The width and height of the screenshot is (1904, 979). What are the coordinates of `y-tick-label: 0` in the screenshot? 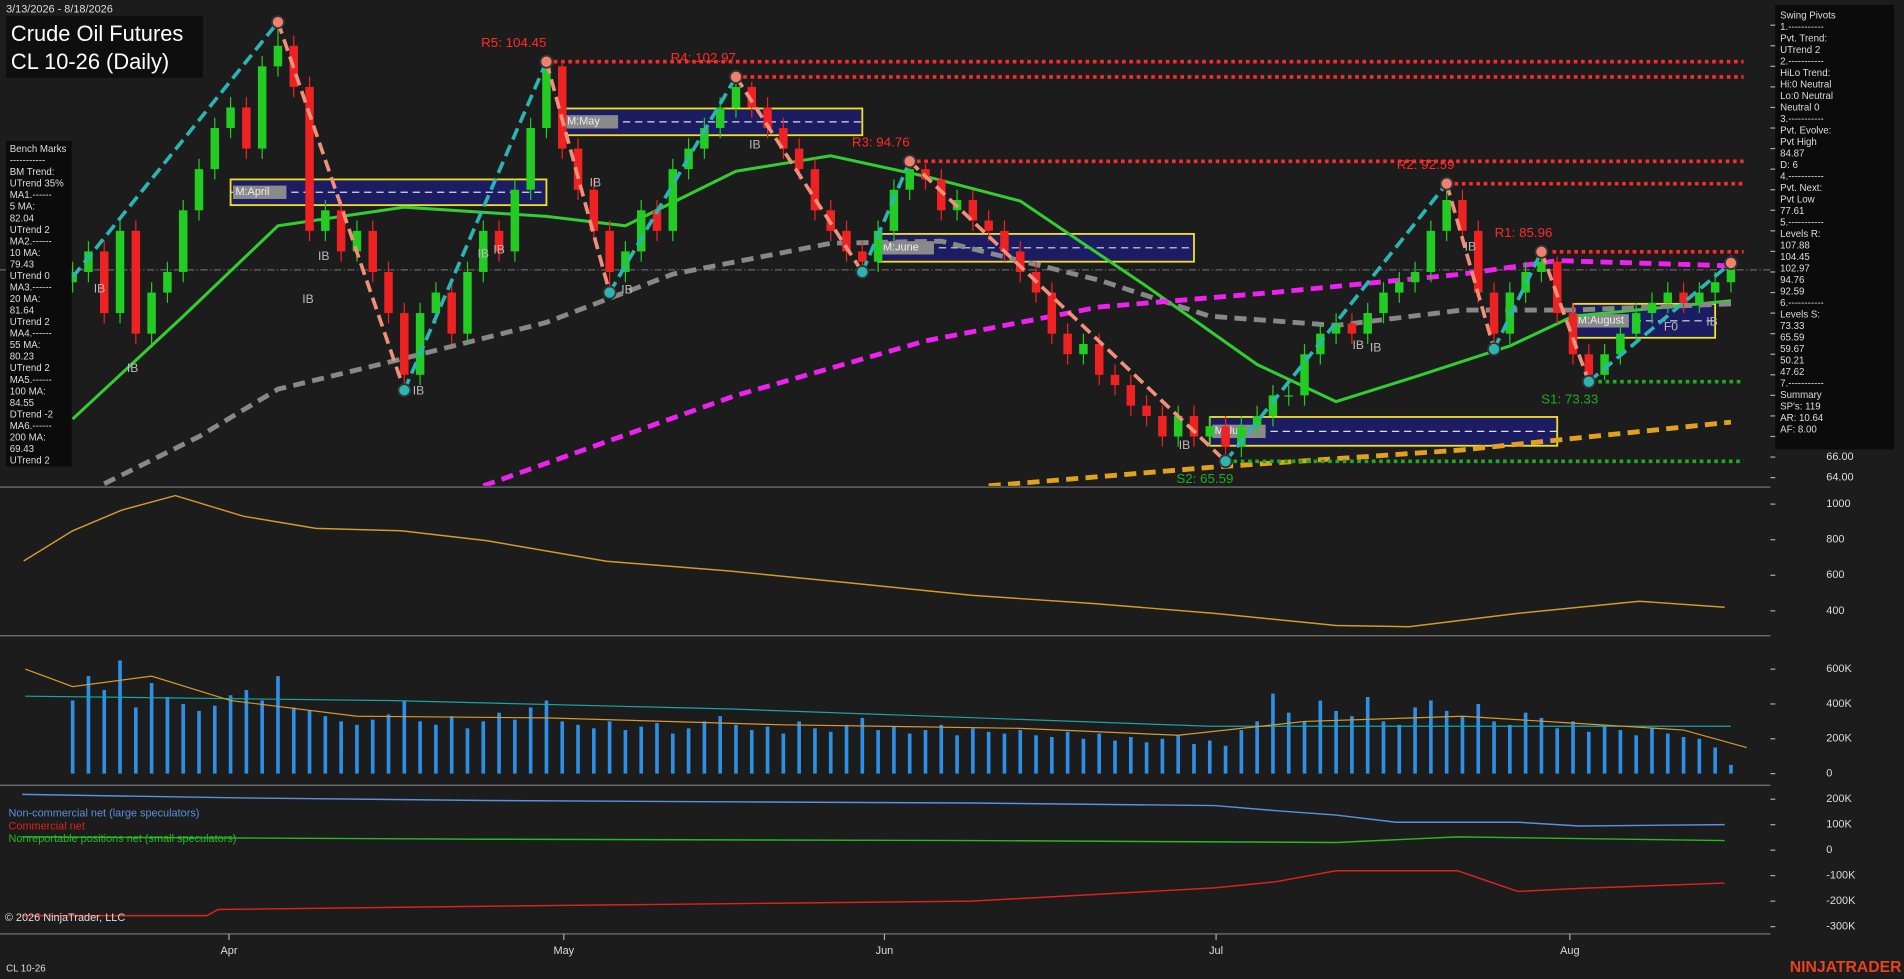 It's located at (1829, 773).